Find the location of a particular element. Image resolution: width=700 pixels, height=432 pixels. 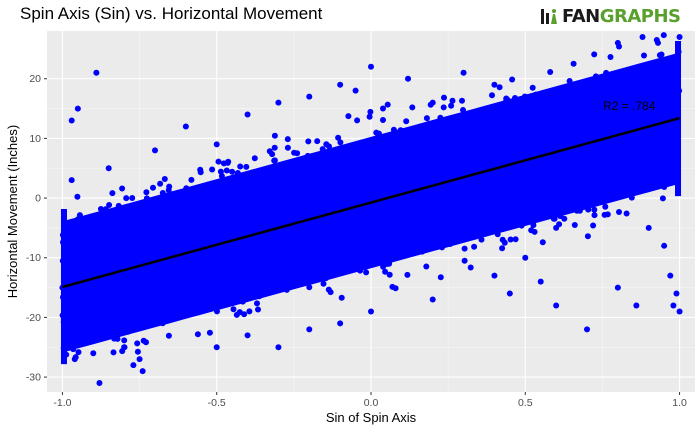

x-axis-ticks: -1.0 -0.5 0.0 0.5 1.0 is located at coordinates (370, 400).